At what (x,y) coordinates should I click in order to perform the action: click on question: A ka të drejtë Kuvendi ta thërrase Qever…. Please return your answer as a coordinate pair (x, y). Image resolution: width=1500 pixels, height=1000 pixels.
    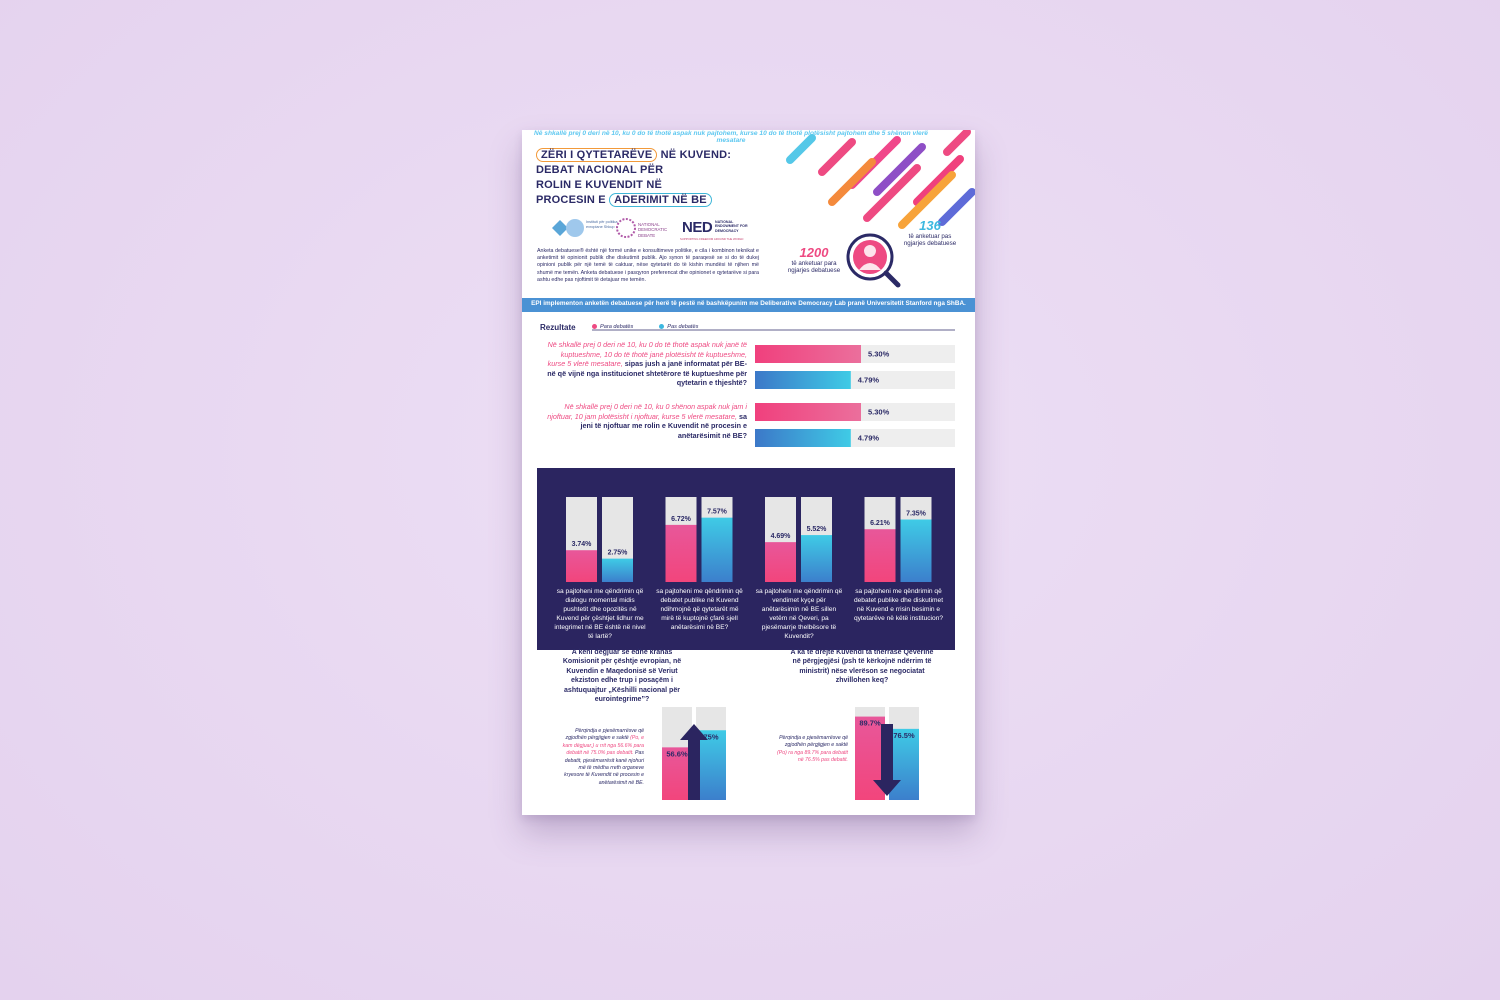
    Looking at the image, I should click on (862, 667).